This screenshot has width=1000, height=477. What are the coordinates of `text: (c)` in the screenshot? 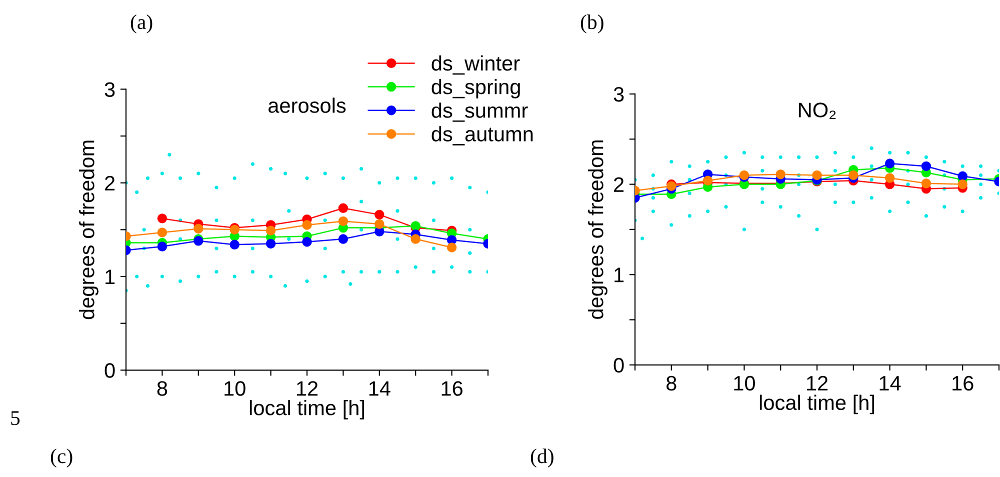 It's located at (61, 458).